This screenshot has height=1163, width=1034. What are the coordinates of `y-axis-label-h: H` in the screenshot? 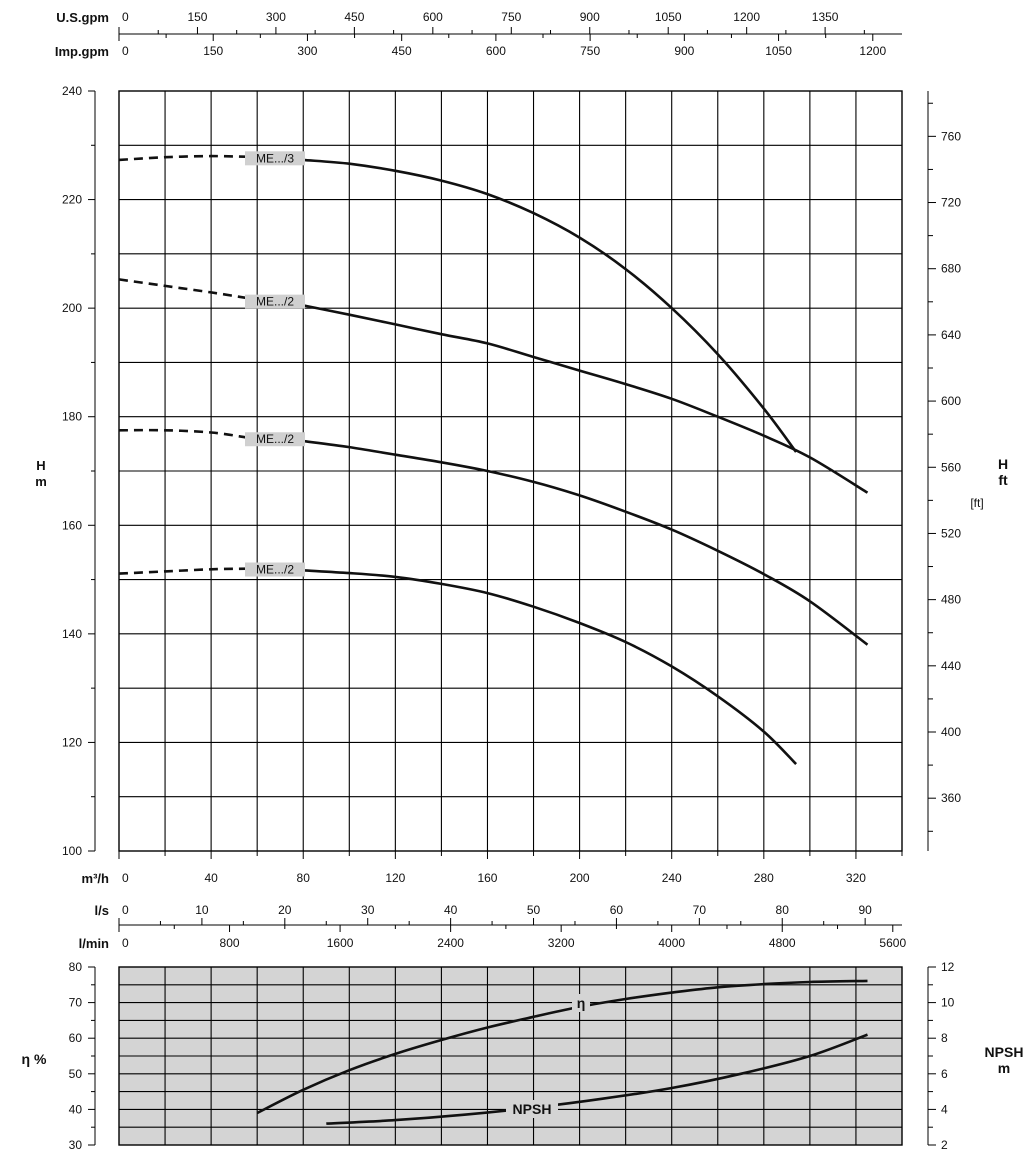 It's located at (40, 465).